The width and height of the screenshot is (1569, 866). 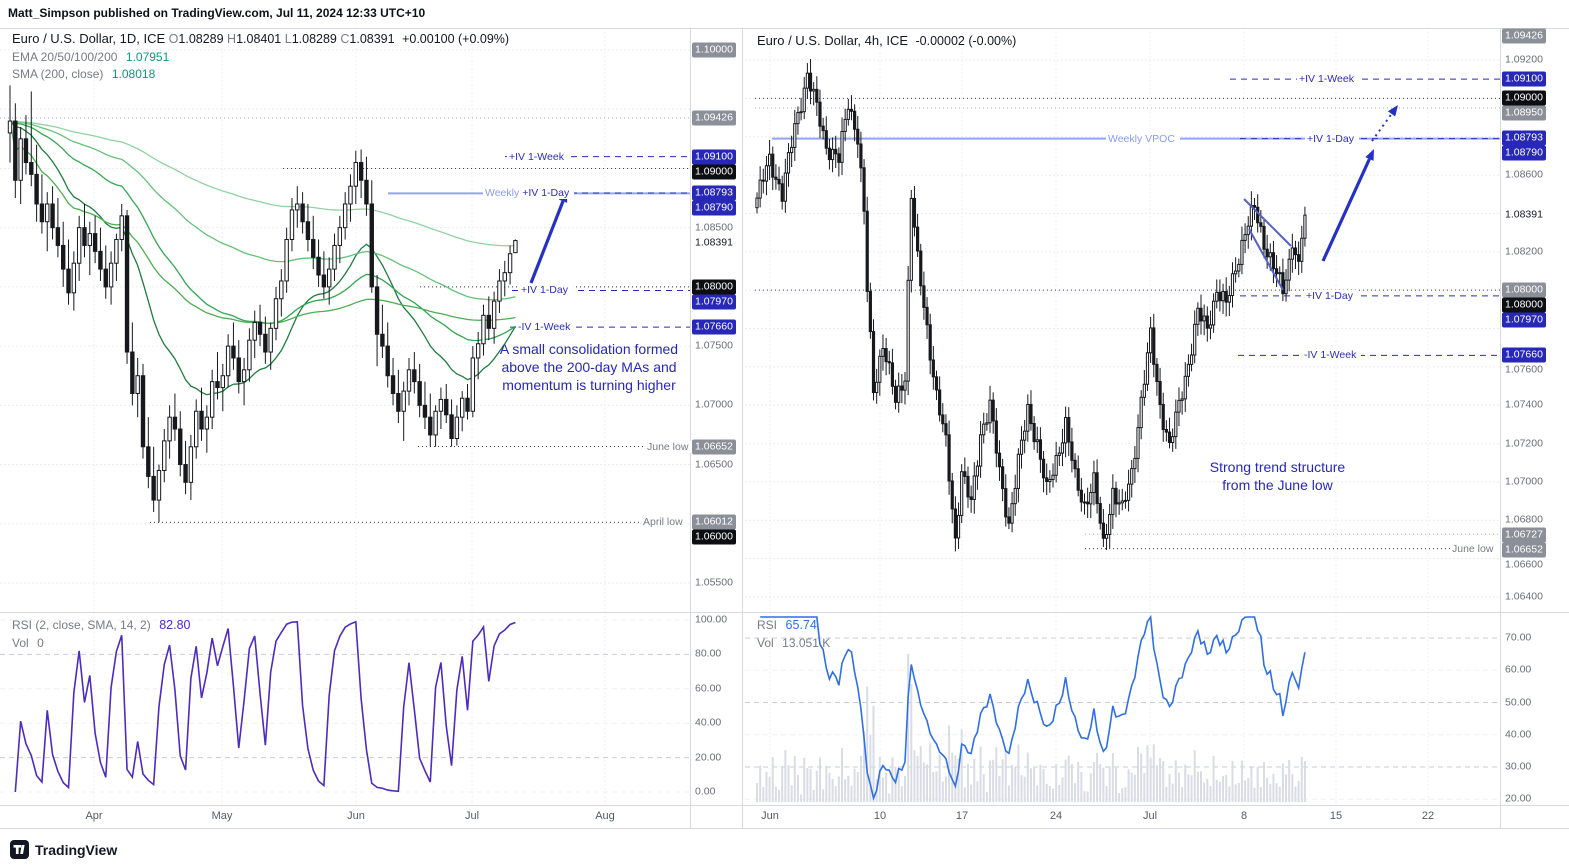 I want to click on price-label: 1.07400, so click(x=1524, y=404).